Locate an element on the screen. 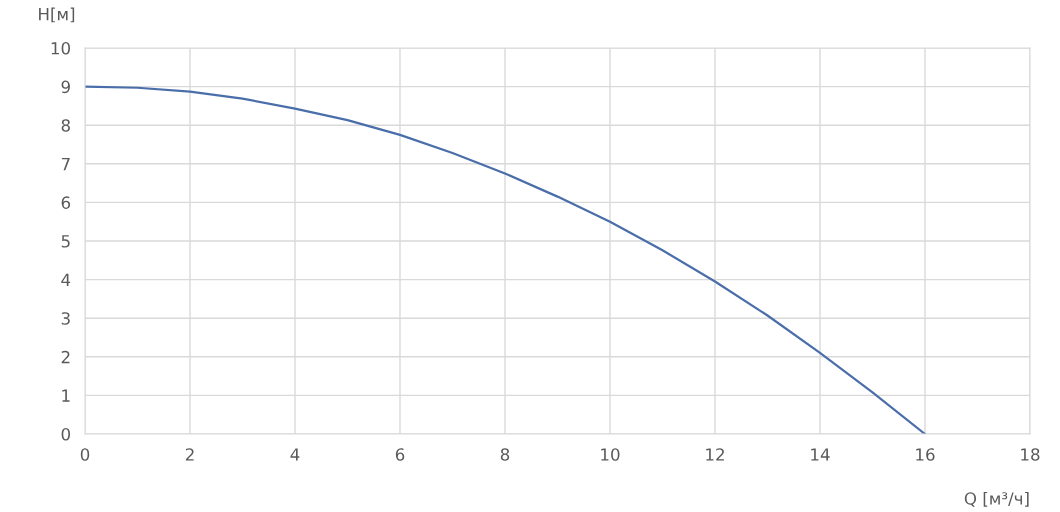  y-tick-label: 0 is located at coordinates (65, 434).